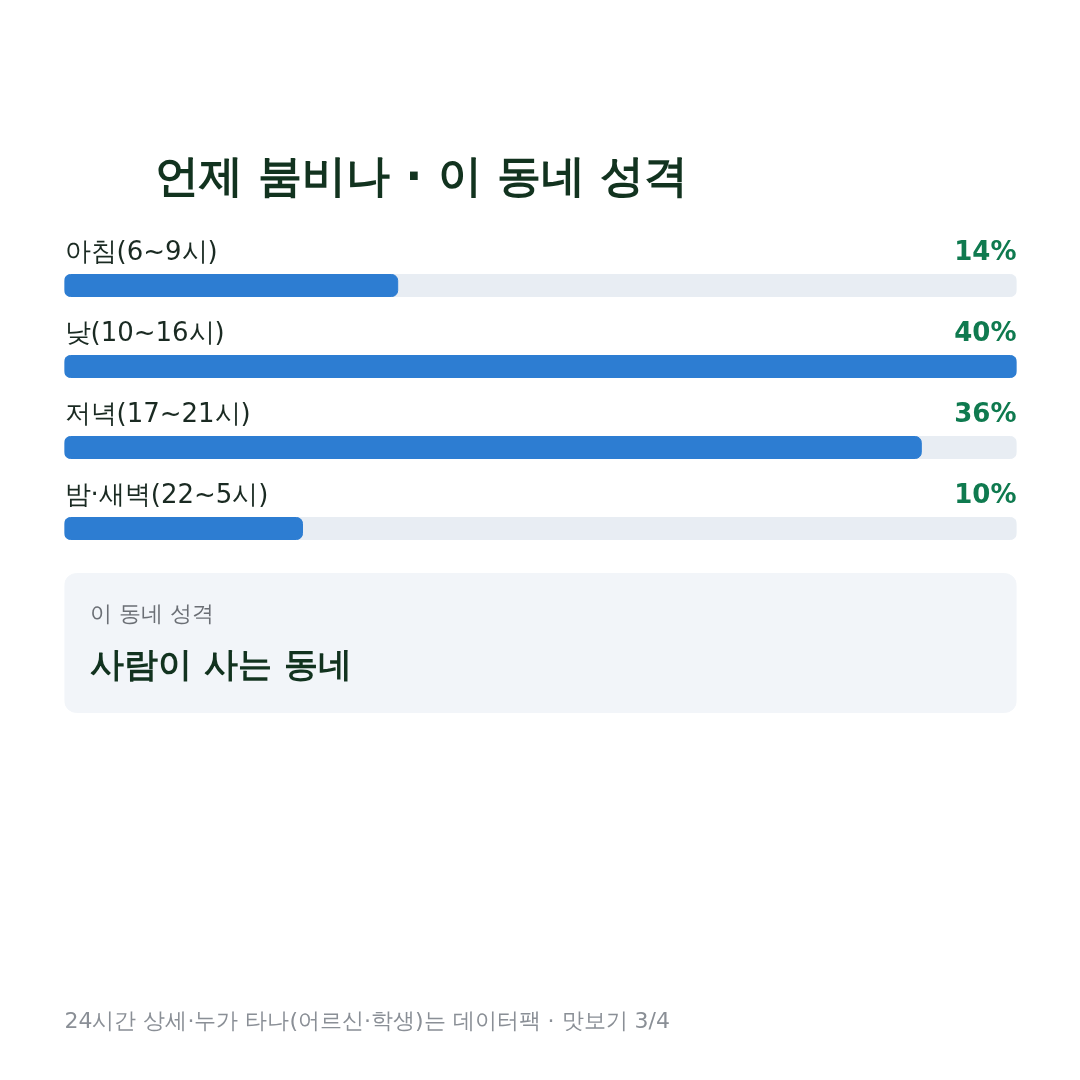 This screenshot has width=1080, height=1080. Describe the element at coordinates (152, 613) in the screenshot. I see `text: 이 동네 성격` at that location.